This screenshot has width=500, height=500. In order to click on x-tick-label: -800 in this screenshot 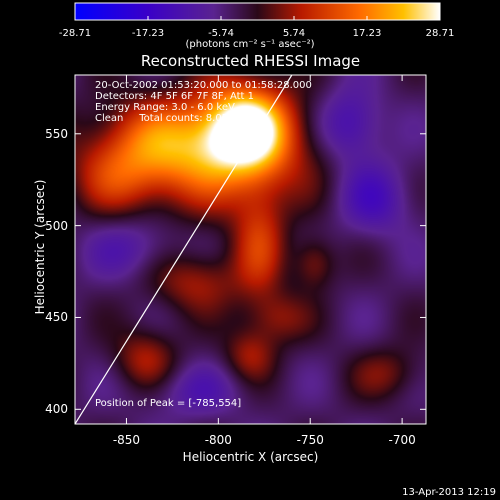, I will do `click(218, 440)`.